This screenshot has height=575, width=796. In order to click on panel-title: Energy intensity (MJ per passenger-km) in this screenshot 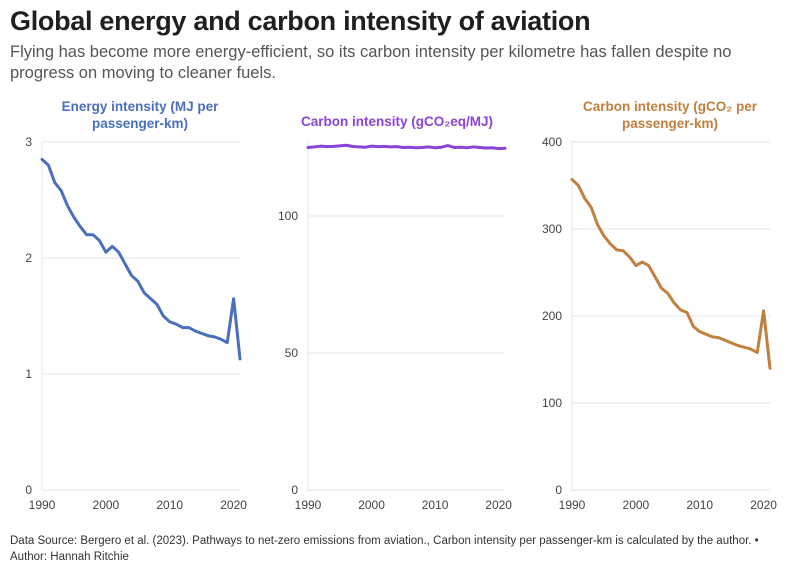, I will do `click(141, 115)`.